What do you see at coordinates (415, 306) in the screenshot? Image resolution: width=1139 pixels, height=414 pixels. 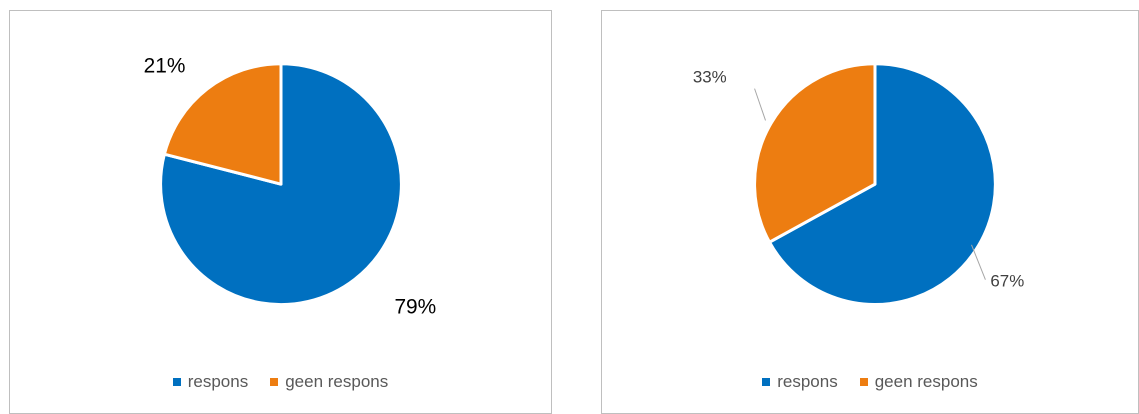 I see `data-label-respons: 79%` at bounding box center [415, 306].